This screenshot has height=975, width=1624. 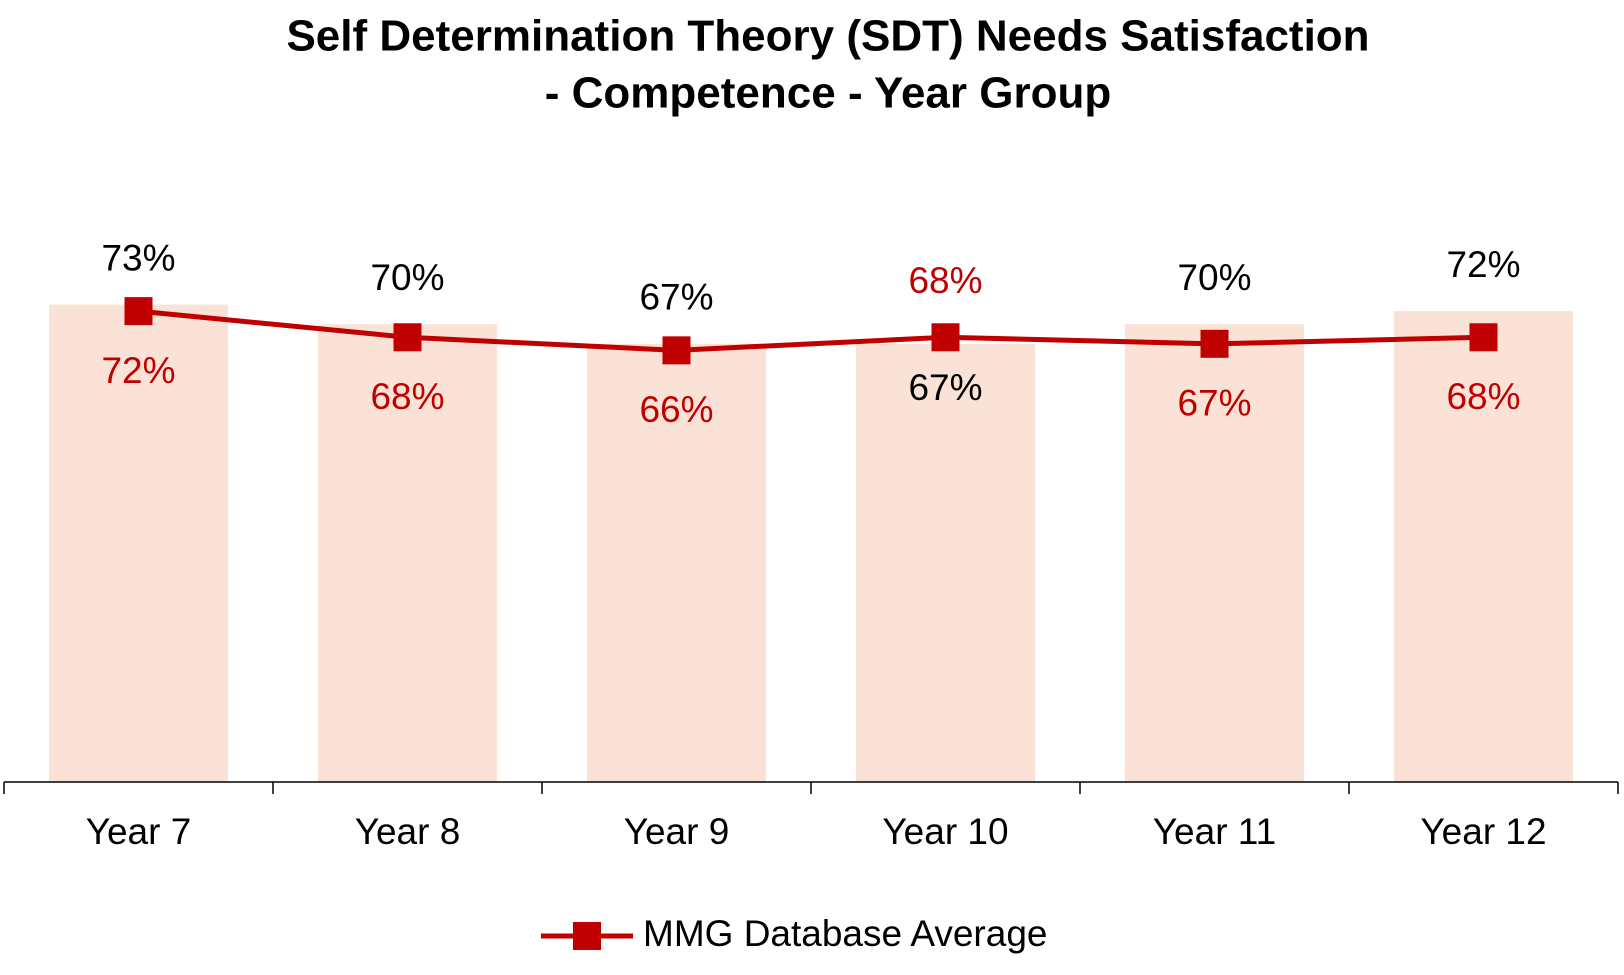 What do you see at coordinates (828, 93) in the screenshot?
I see `chart-title: - Competence - Year Group` at bounding box center [828, 93].